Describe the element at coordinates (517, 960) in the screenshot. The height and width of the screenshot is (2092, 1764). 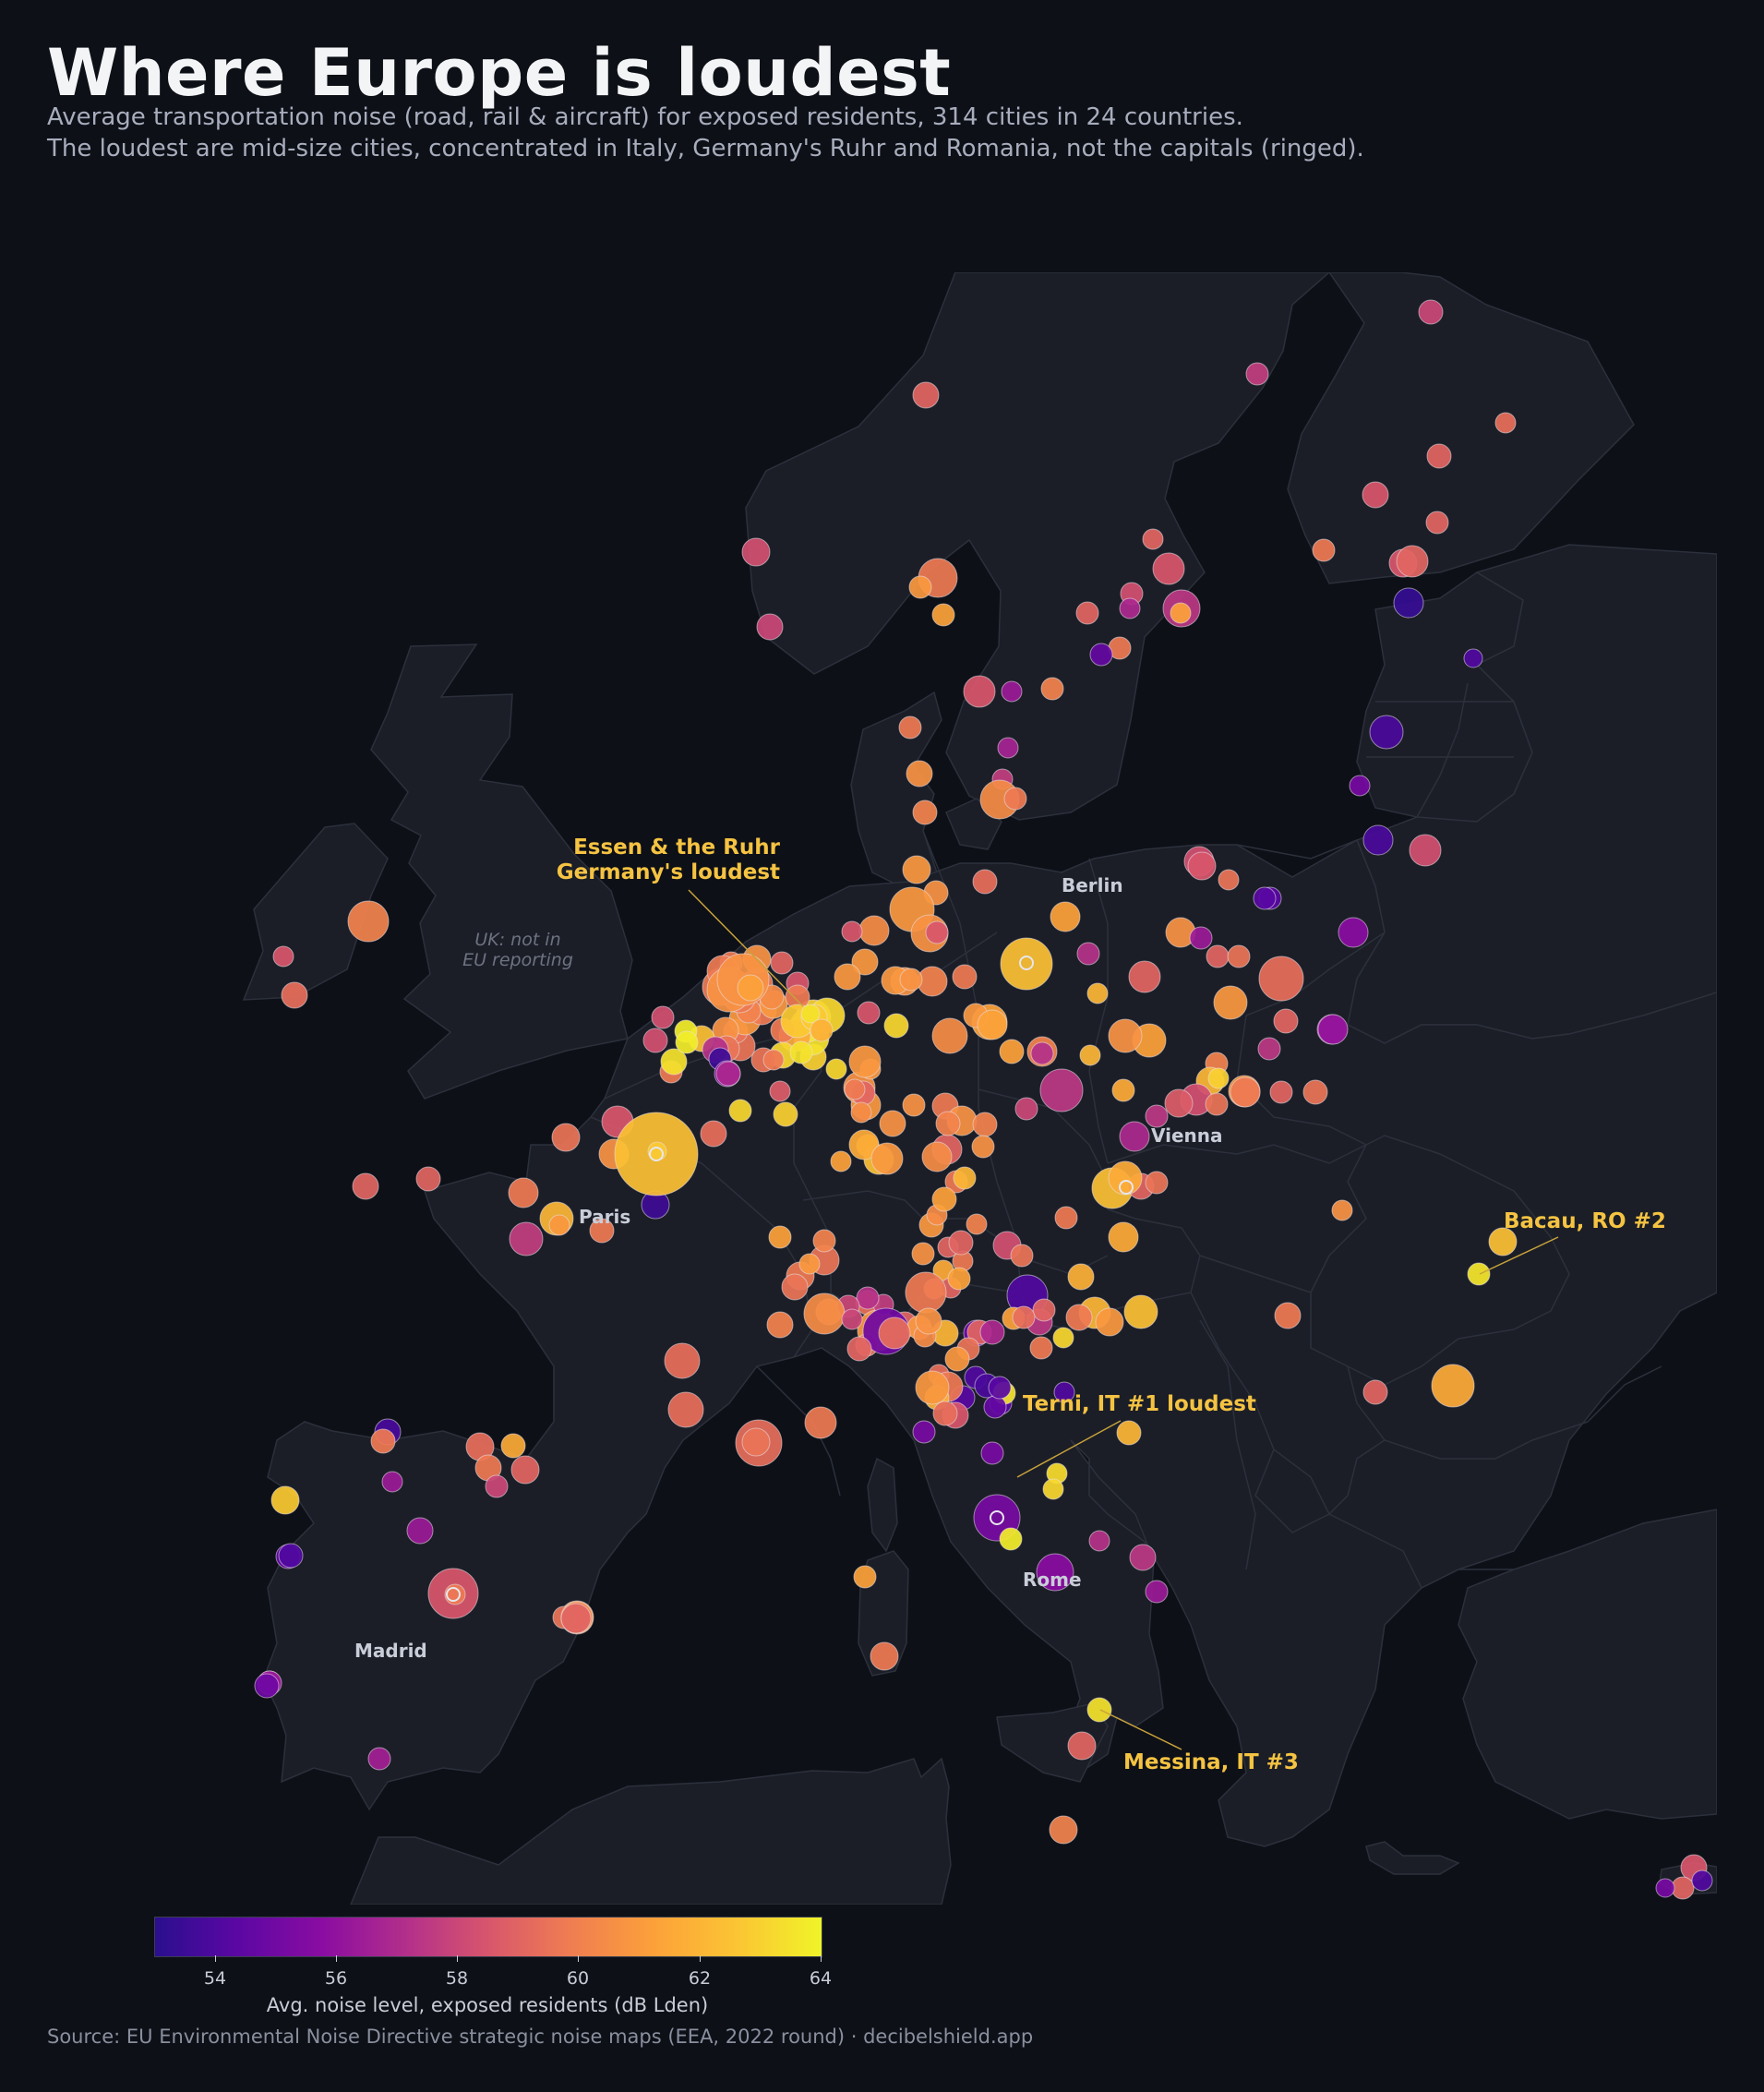
I see `uk-note-line-2: EU reporting` at that location.